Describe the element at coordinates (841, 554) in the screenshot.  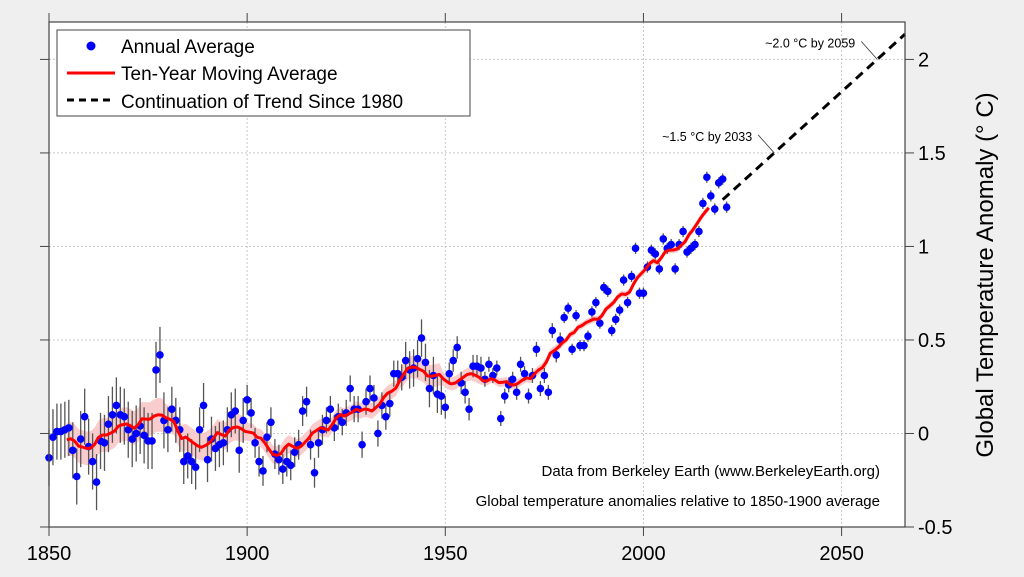
I see `x-tick-label: 2050` at that location.